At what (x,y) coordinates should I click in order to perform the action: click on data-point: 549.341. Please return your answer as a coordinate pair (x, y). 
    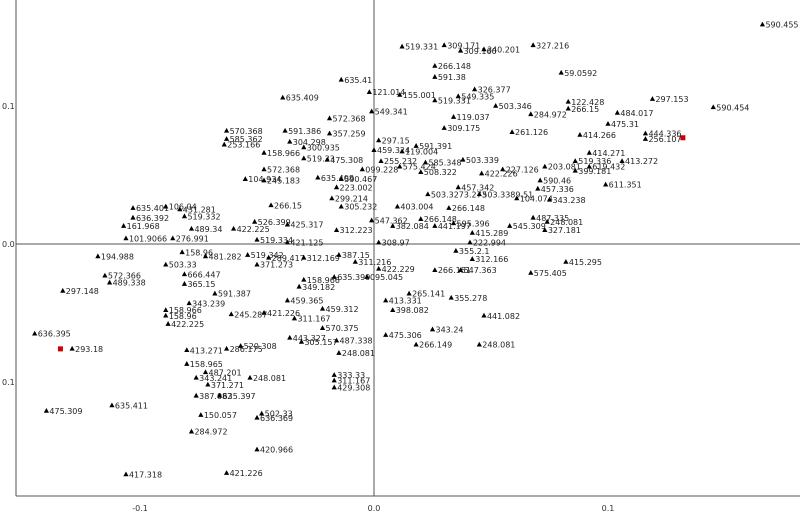
    Looking at the image, I should click on (388, 112).